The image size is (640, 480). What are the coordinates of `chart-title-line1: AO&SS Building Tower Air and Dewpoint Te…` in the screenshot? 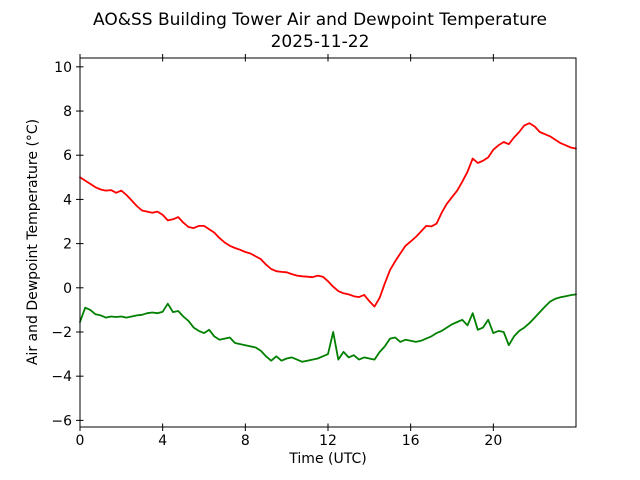 It's located at (319, 20).